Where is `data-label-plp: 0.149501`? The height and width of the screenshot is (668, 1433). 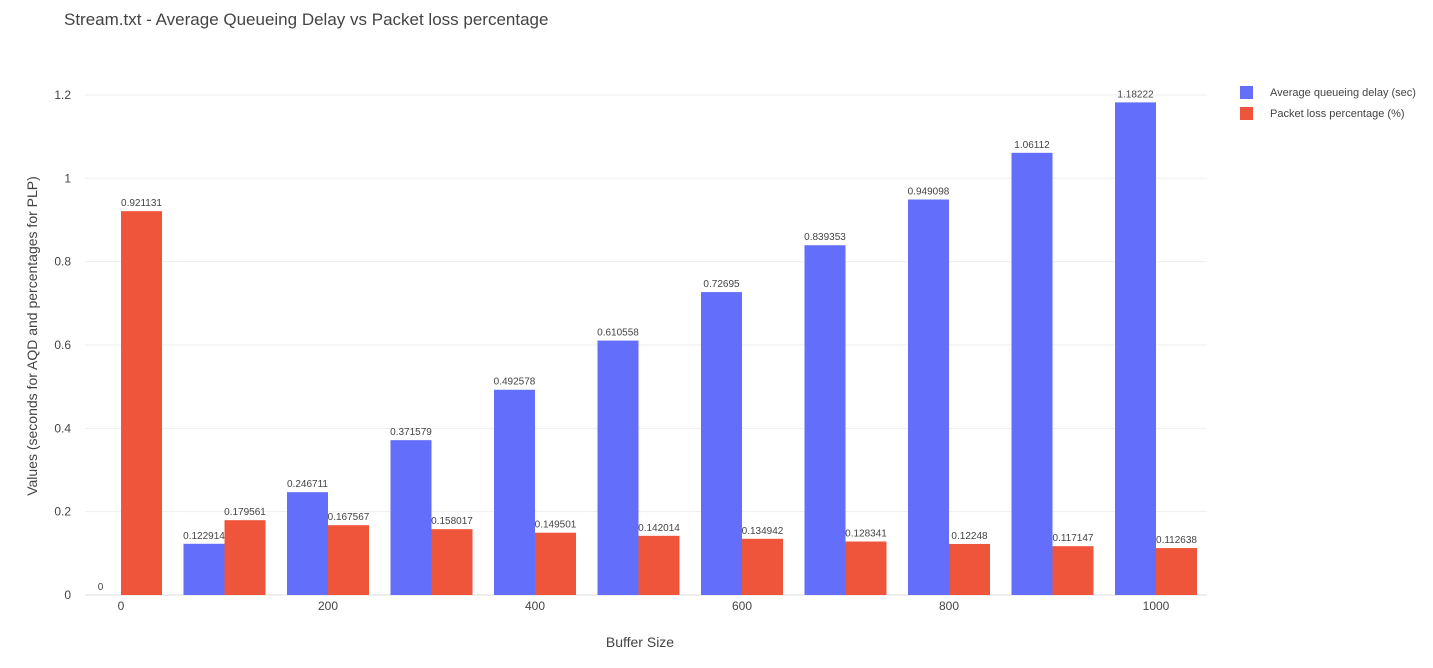
data-label-plp: 0.149501 is located at coordinates (556, 525).